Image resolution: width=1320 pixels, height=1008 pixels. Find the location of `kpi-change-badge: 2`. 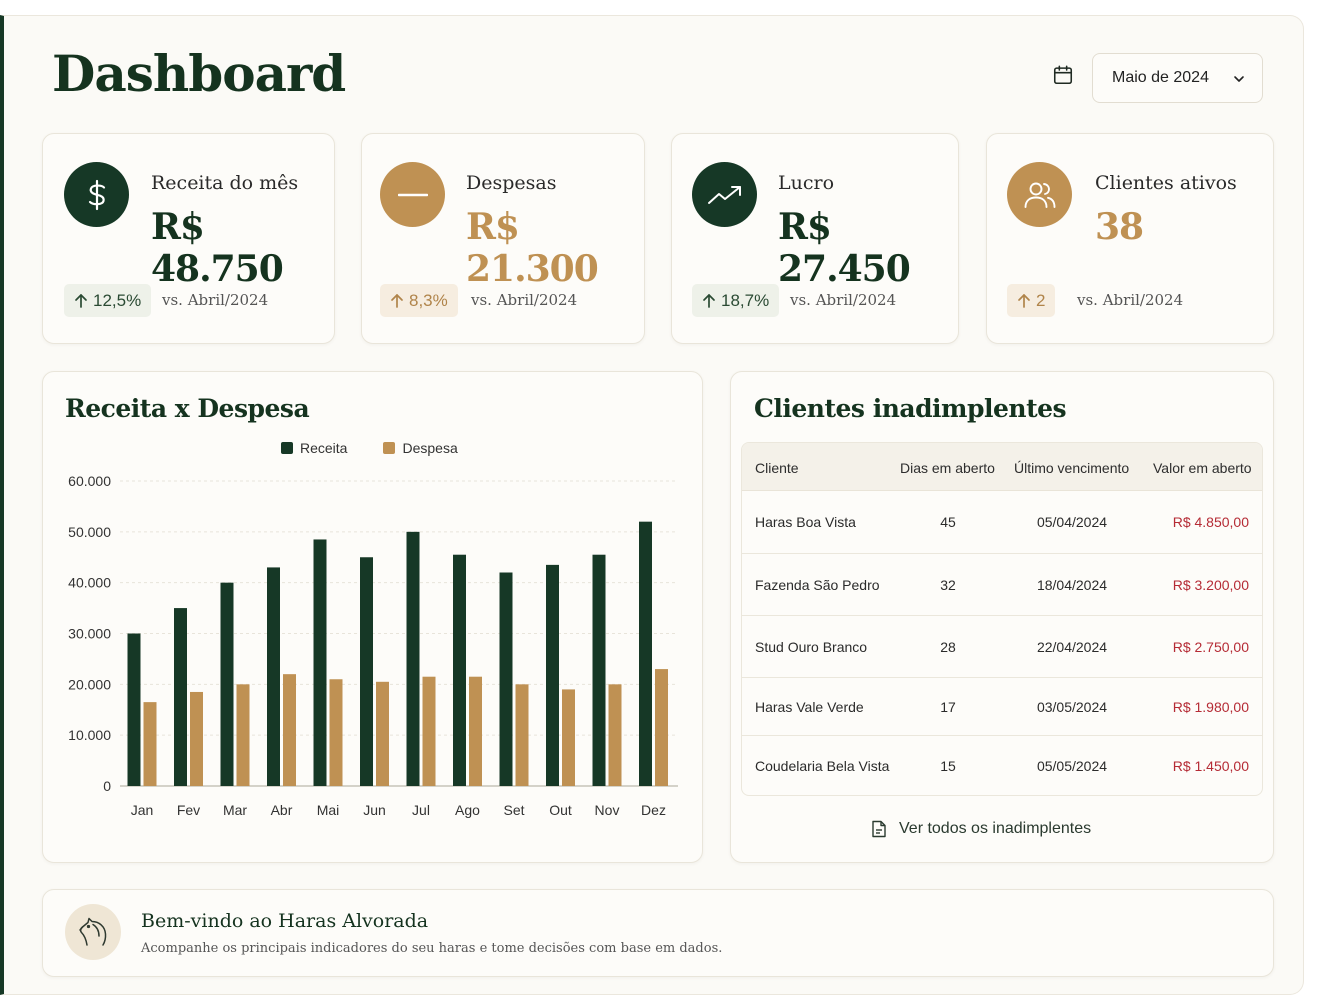

kpi-change-badge: 2 is located at coordinates (1031, 300).